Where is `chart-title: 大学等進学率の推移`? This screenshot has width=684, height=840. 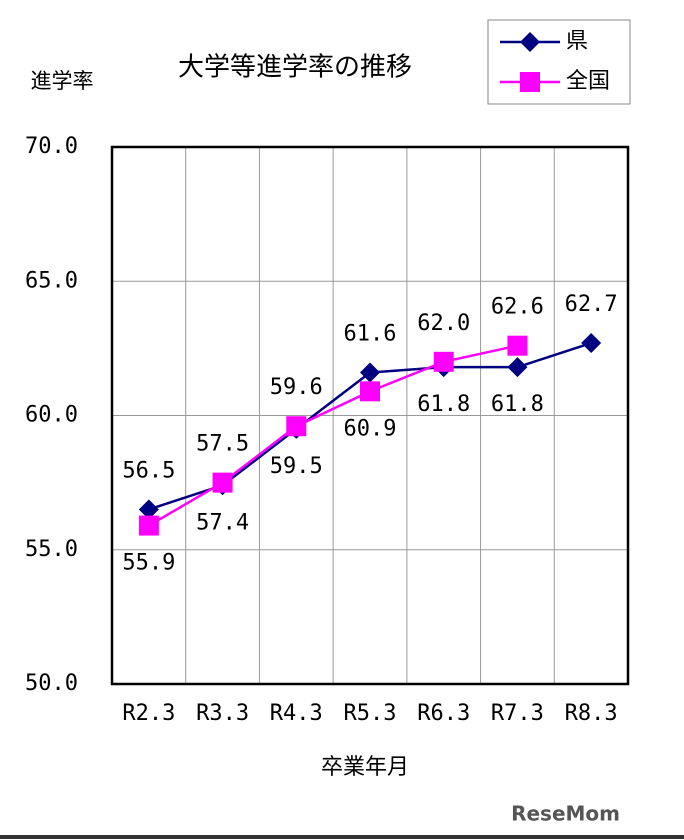
chart-title: 大学等進学率の推移 is located at coordinates (295, 68).